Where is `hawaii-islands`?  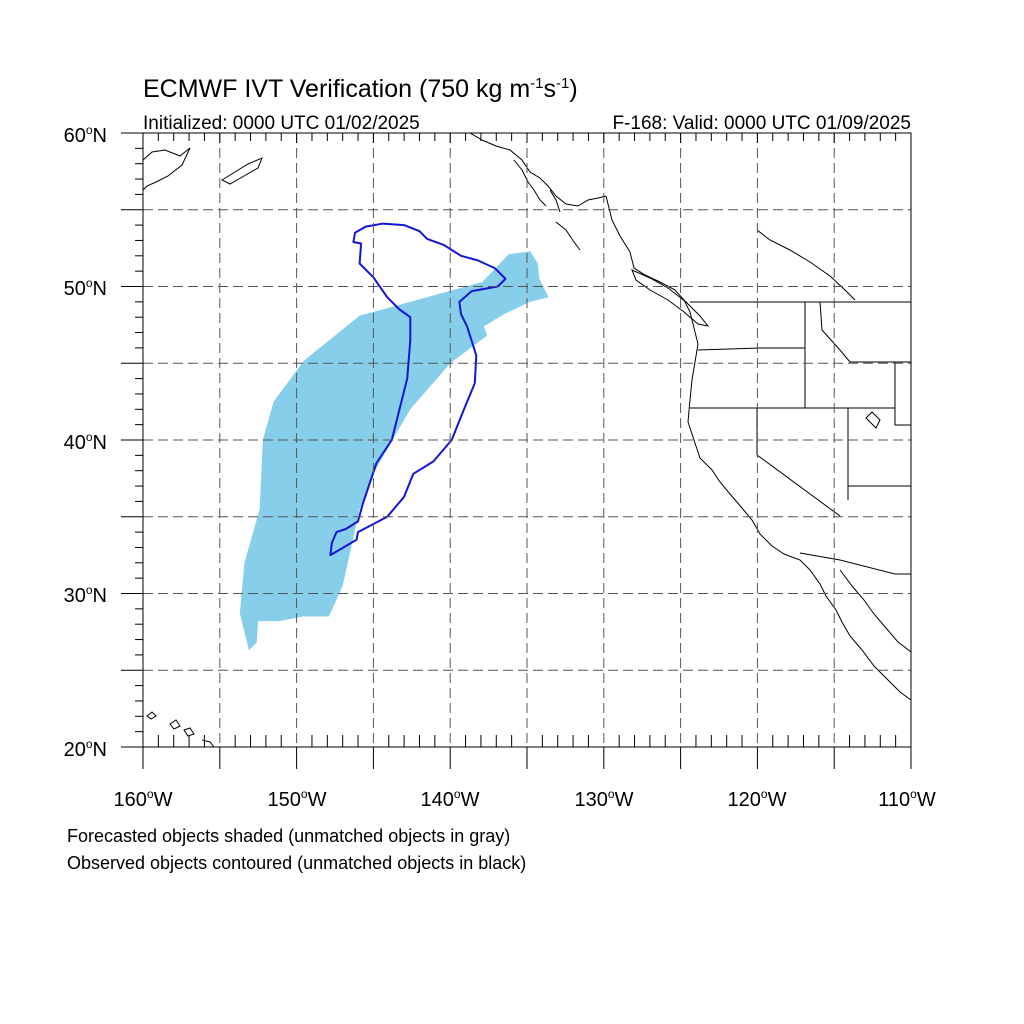
hawaii-islands is located at coordinates (180, 729).